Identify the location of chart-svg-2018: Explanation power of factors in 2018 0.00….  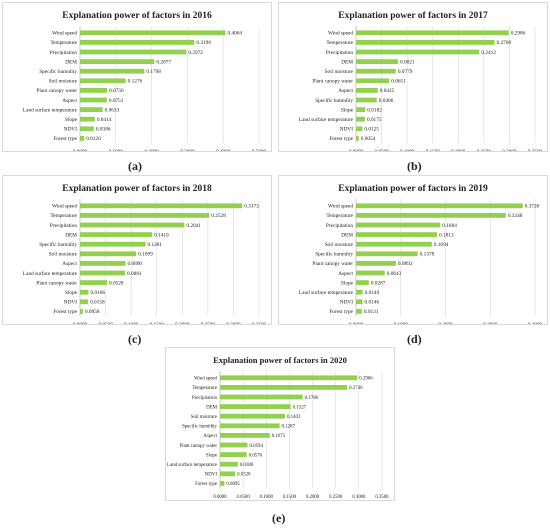
(145, 254).